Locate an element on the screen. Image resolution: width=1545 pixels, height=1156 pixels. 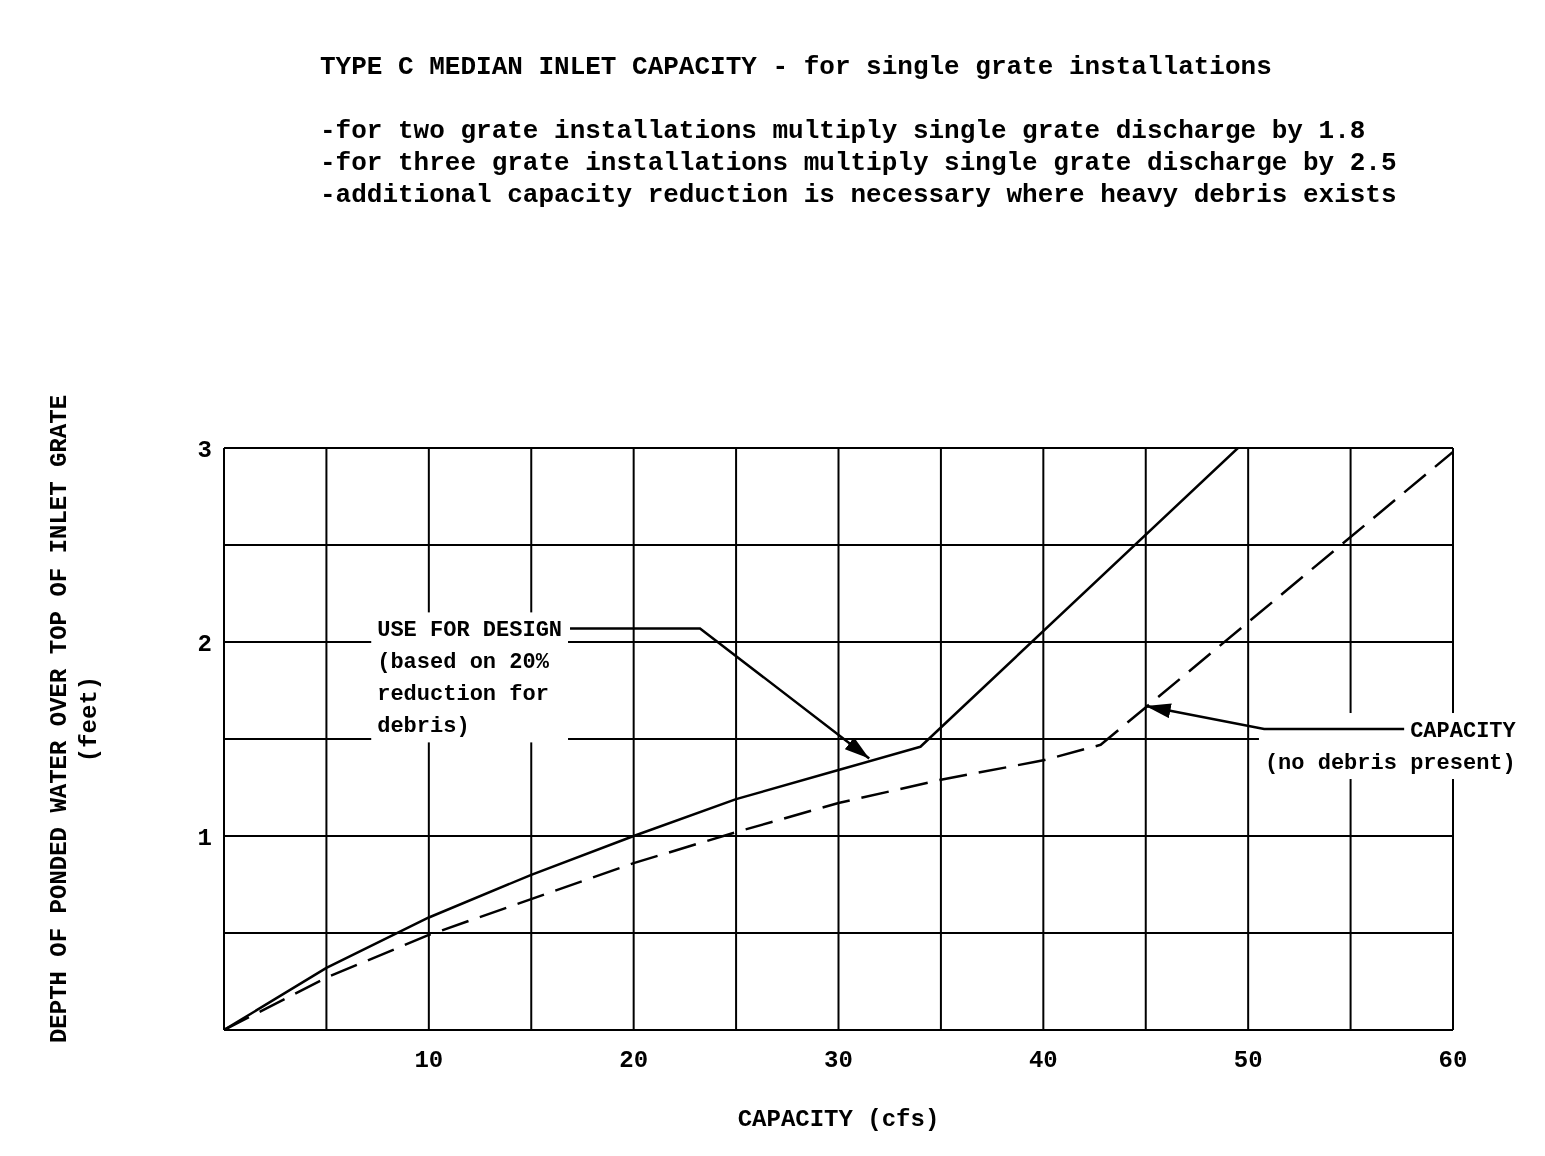
y-axis-title: DEPTH OF PONDED WATER OVER TOP OF INLET GRATE (feet) is located at coordinates (74, 719).